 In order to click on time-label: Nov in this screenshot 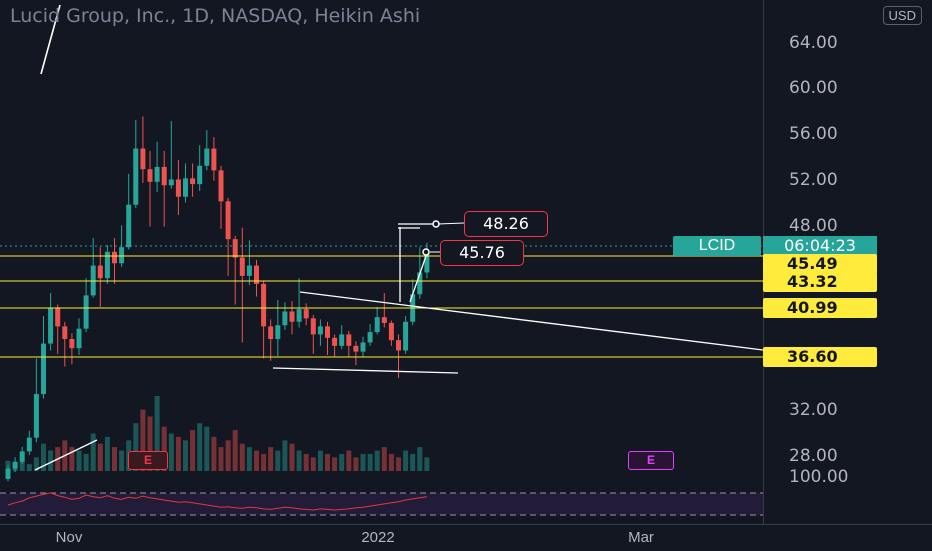, I will do `click(69, 537)`.